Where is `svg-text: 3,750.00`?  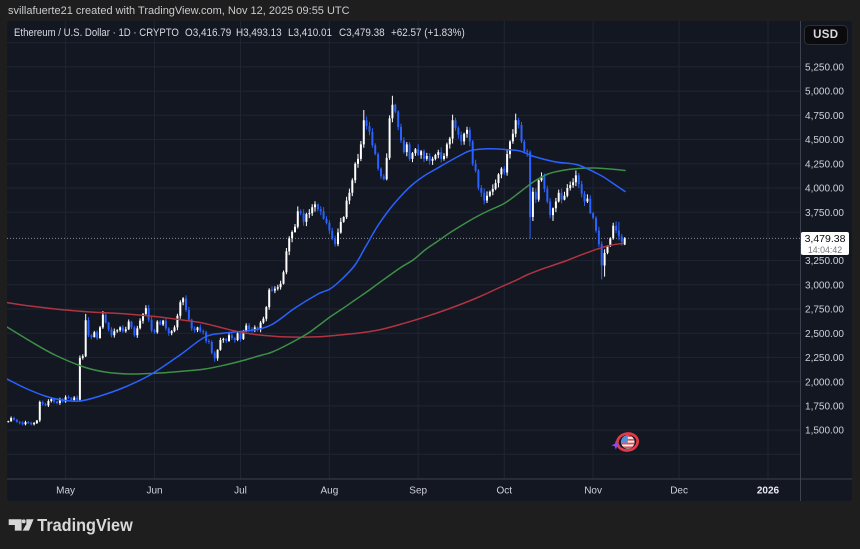
svg-text: 3,750.00 is located at coordinates (824, 213).